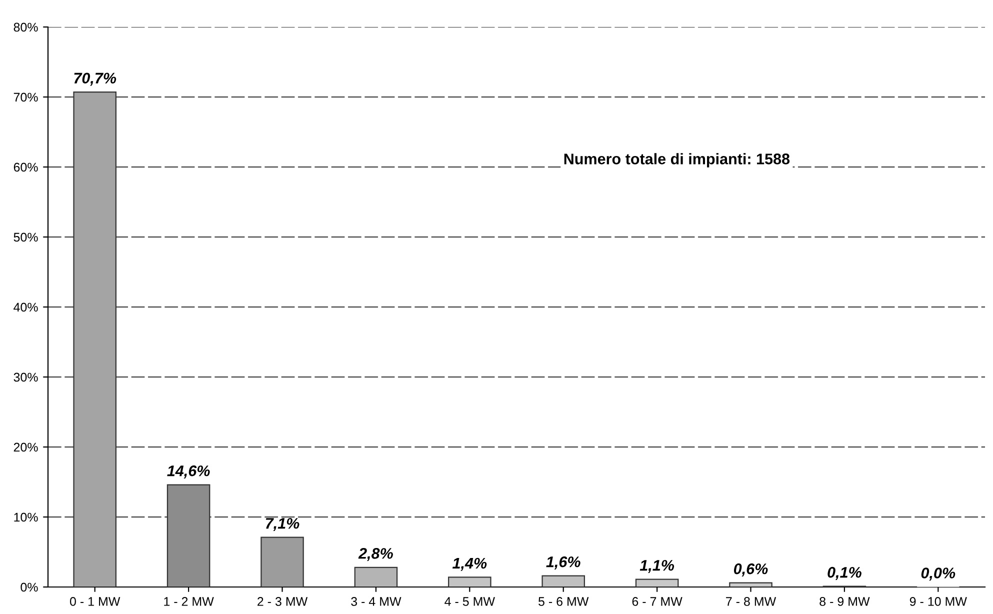 The width and height of the screenshot is (993, 614). What do you see at coordinates (938, 574) in the screenshot?
I see `data-label: 0,0%` at bounding box center [938, 574].